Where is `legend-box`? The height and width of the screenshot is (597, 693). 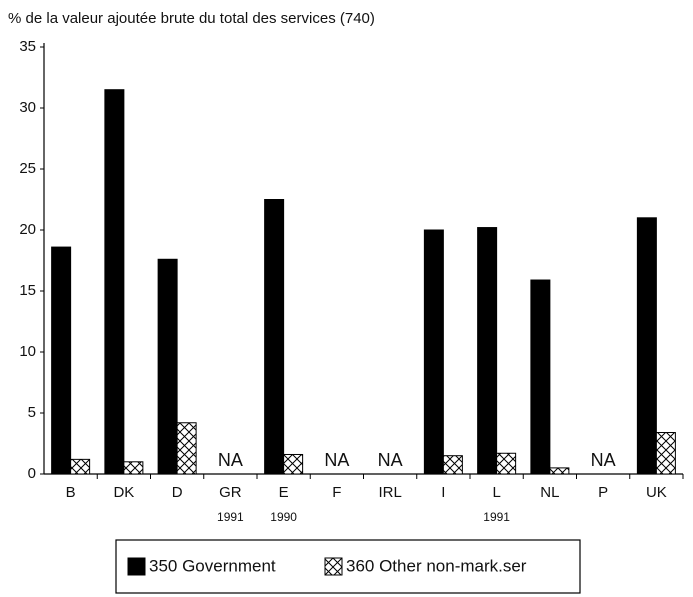 legend-box is located at coordinates (348, 566).